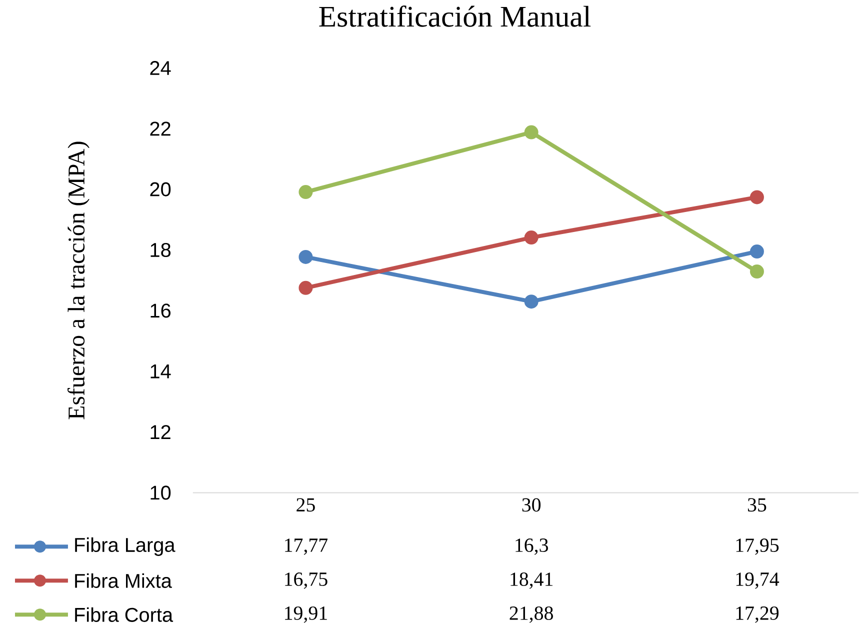  I want to click on y-tick-label: 12, so click(160, 432).